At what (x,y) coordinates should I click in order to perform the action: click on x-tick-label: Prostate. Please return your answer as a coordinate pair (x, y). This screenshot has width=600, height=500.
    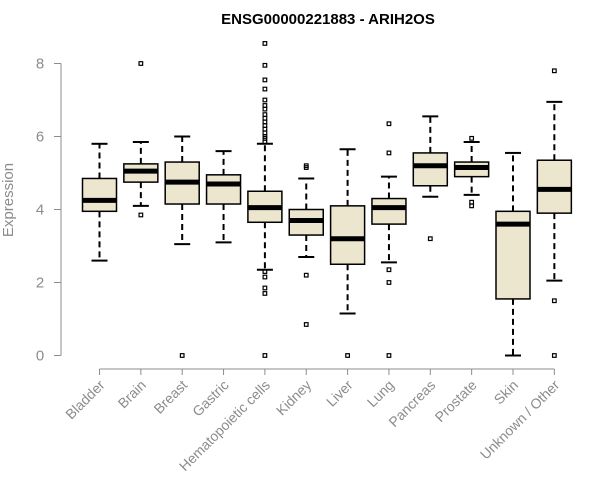
    Looking at the image, I should click on (456, 401).